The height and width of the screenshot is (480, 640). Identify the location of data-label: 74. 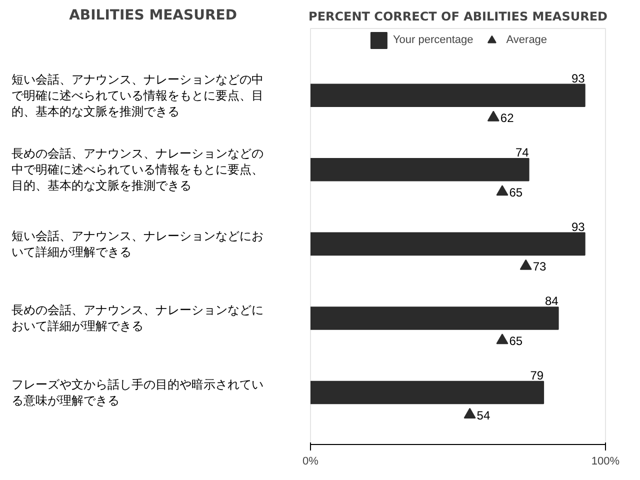
(522, 153).